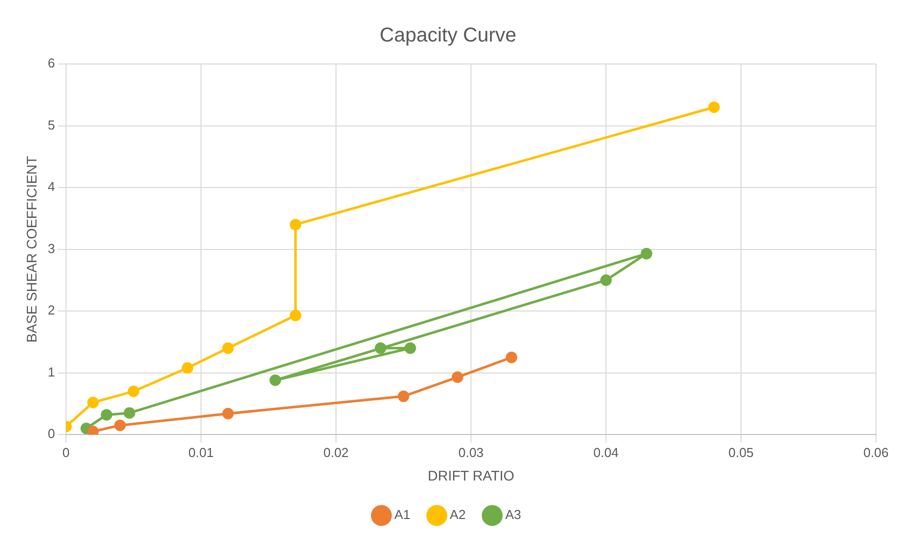 The height and width of the screenshot is (542, 906). What do you see at coordinates (336, 452) in the screenshot?
I see `x-tick-label: 0.02` at bounding box center [336, 452].